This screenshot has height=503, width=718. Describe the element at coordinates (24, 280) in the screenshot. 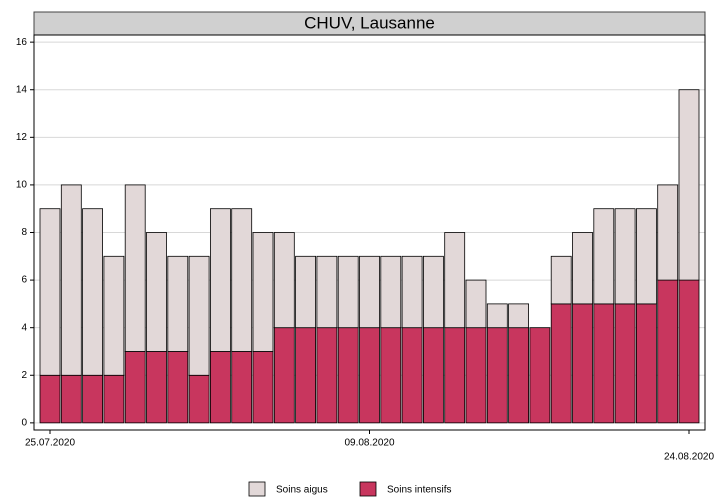

I see `y-tick-label: 6` at that location.